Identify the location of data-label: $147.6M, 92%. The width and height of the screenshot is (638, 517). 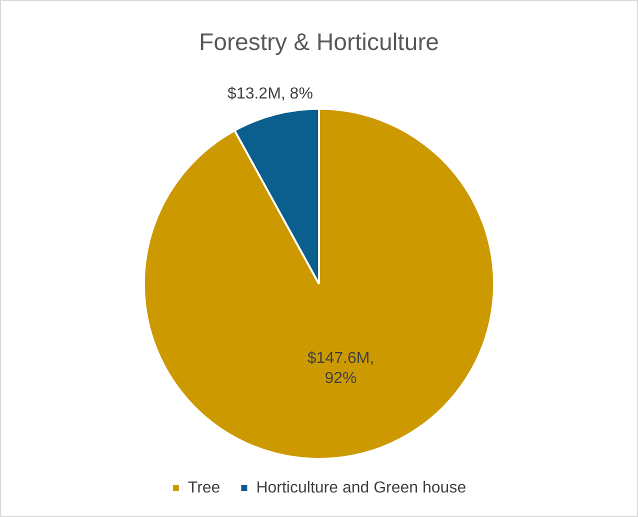
(340, 369).